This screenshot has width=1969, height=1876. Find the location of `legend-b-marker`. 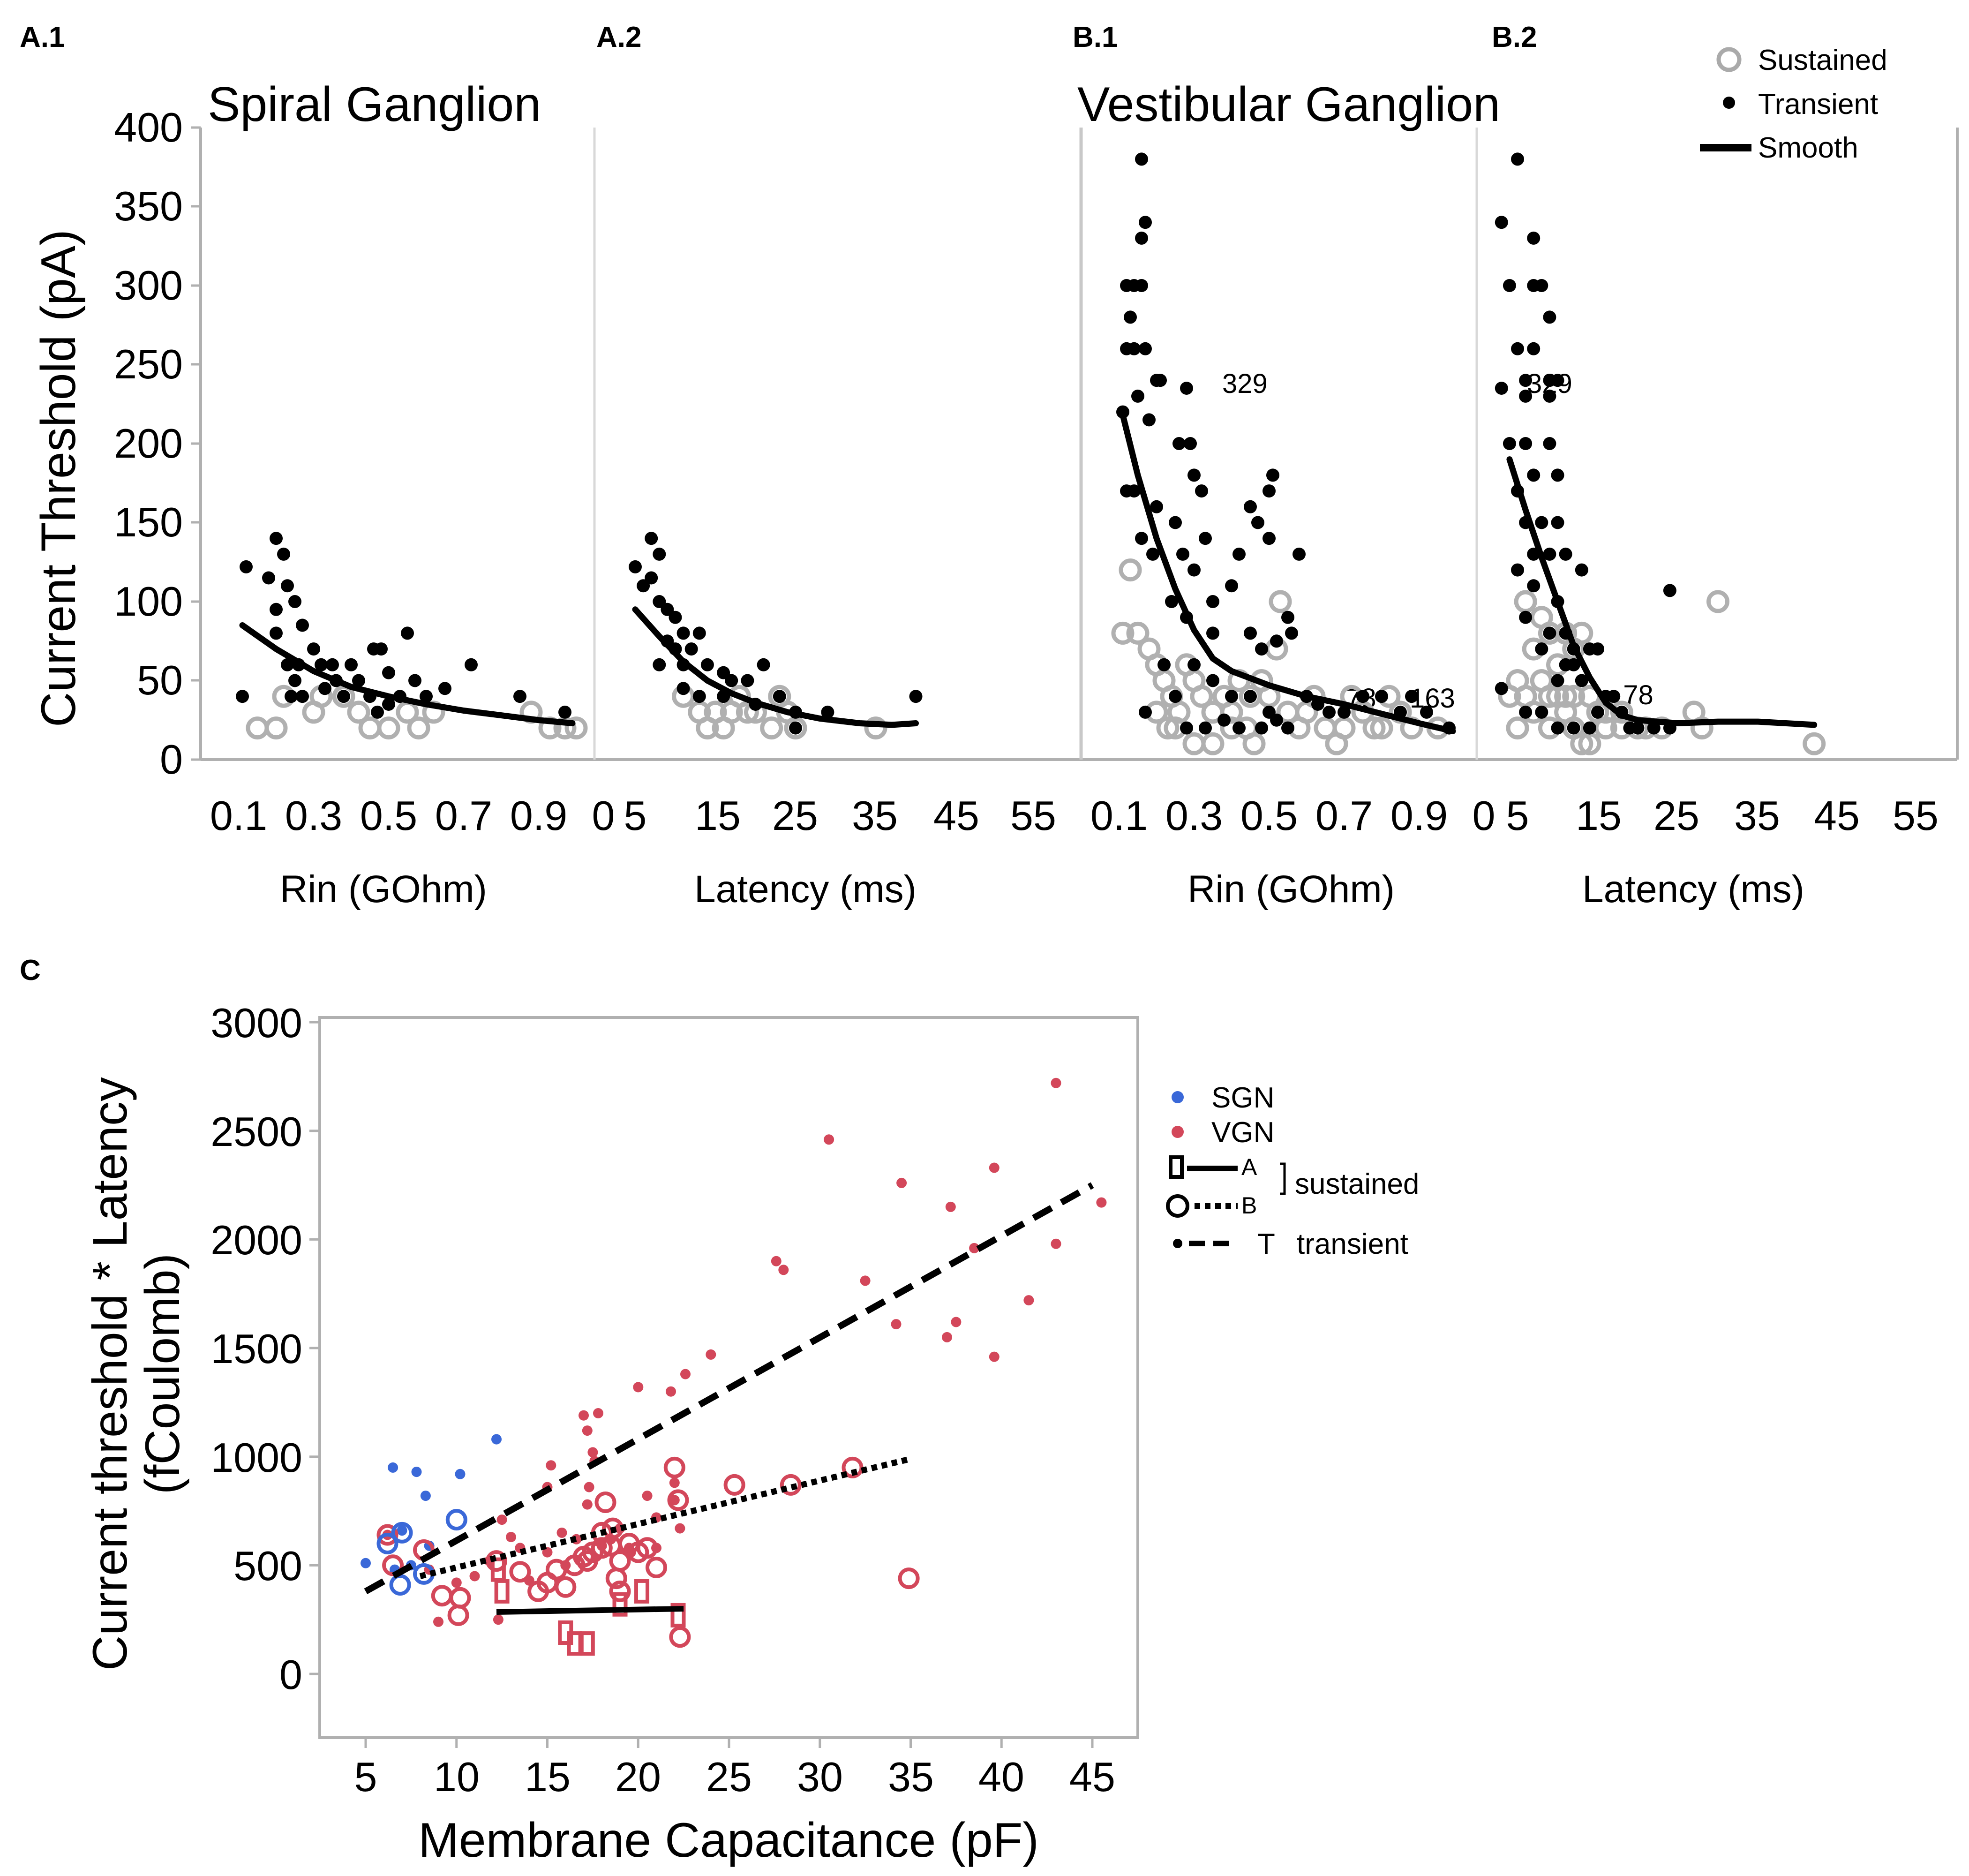

legend-b-marker is located at coordinates (1177, 1206).